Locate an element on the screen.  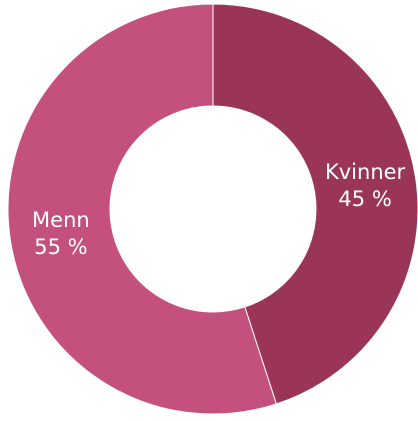
slice-label: Kvinner is located at coordinates (365, 172).